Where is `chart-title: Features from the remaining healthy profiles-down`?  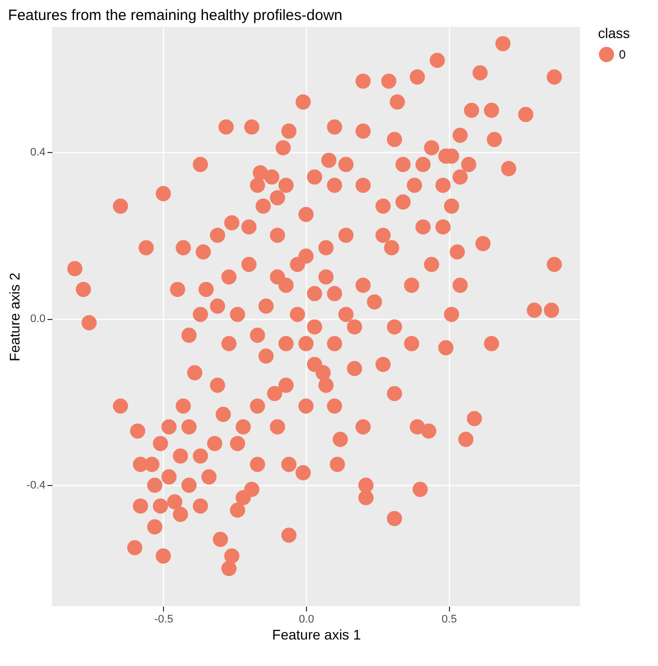
chart-title: Features from the remaining healthy profiles-down is located at coordinates (175, 15).